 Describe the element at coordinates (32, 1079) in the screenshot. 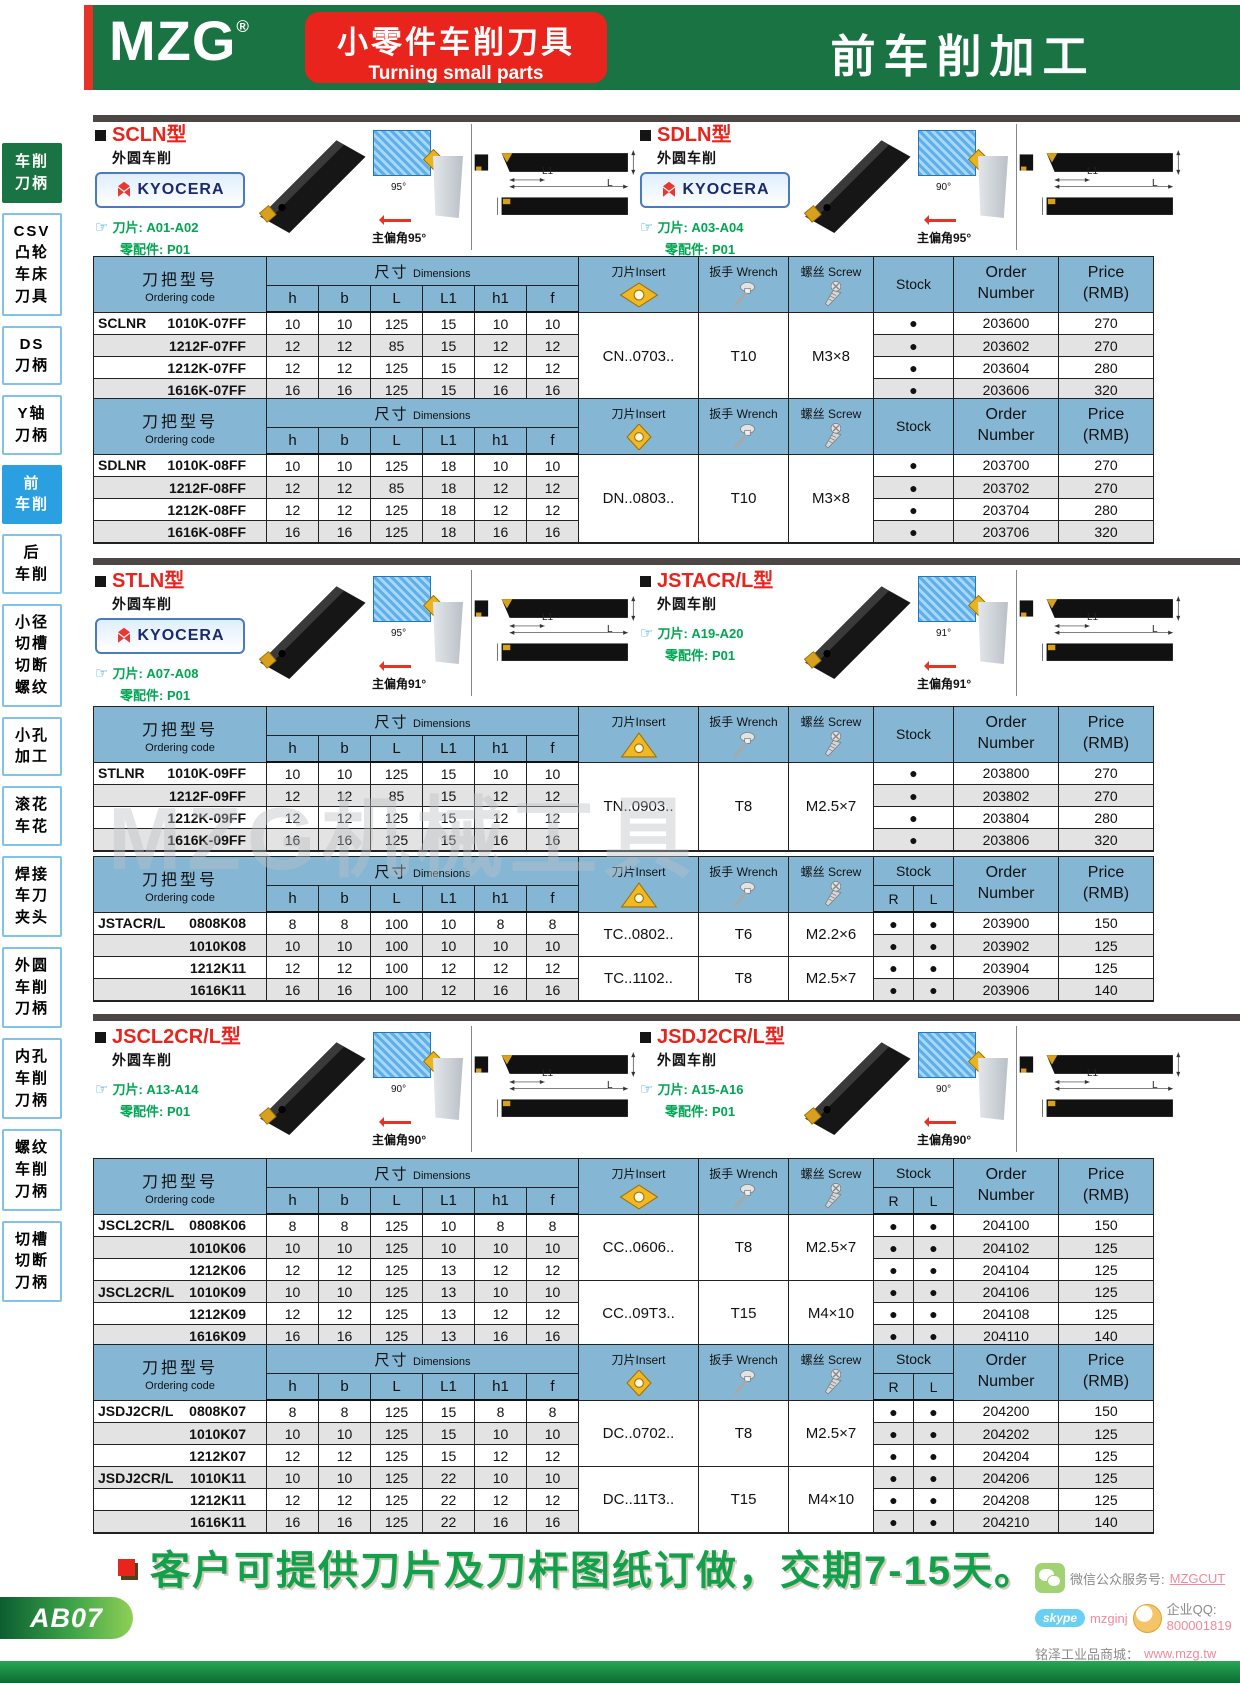

I see `sidebar-item-11: 内孔 车削 刀柄` at that location.